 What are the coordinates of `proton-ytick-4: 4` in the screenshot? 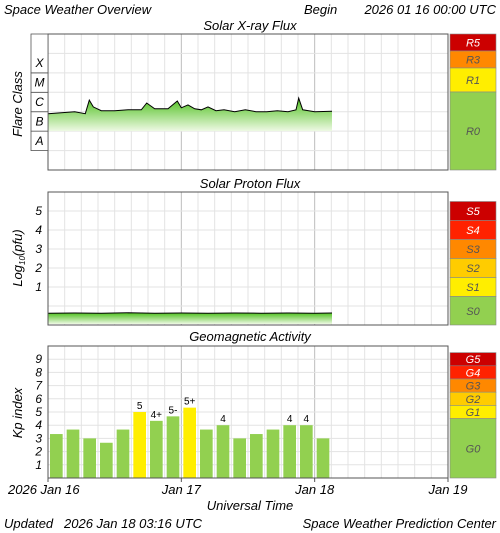 It's located at (38, 230).